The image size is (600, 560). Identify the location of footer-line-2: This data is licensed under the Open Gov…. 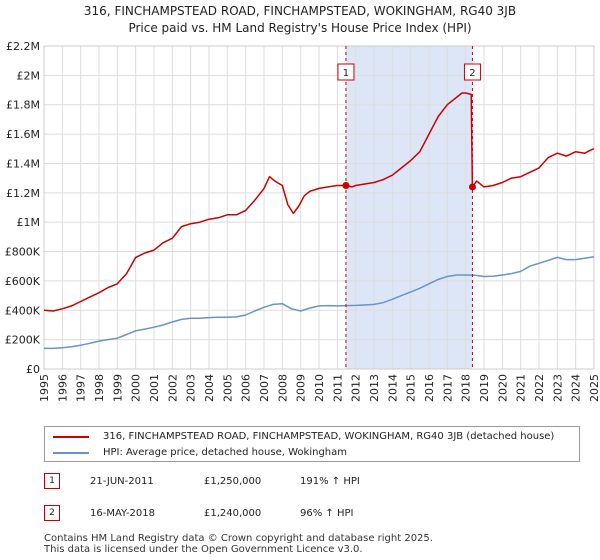
(203, 549).